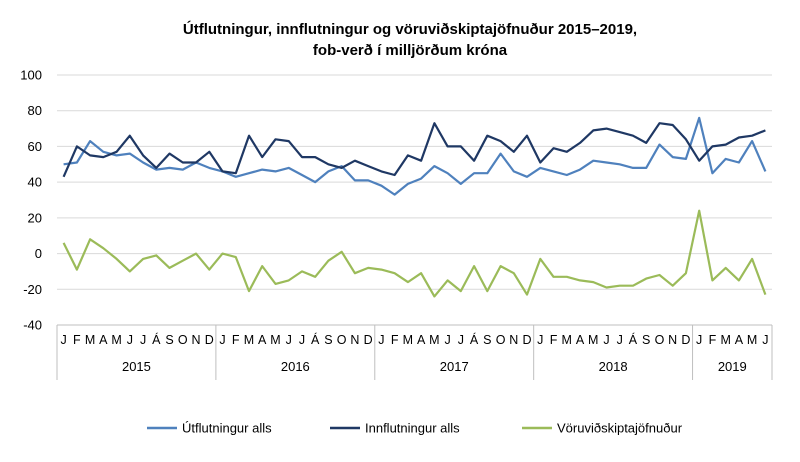 This screenshot has height=462, width=800. Describe the element at coordinates (613, 366) in the screenshot. I see `x-year-label: 2018` at that location.